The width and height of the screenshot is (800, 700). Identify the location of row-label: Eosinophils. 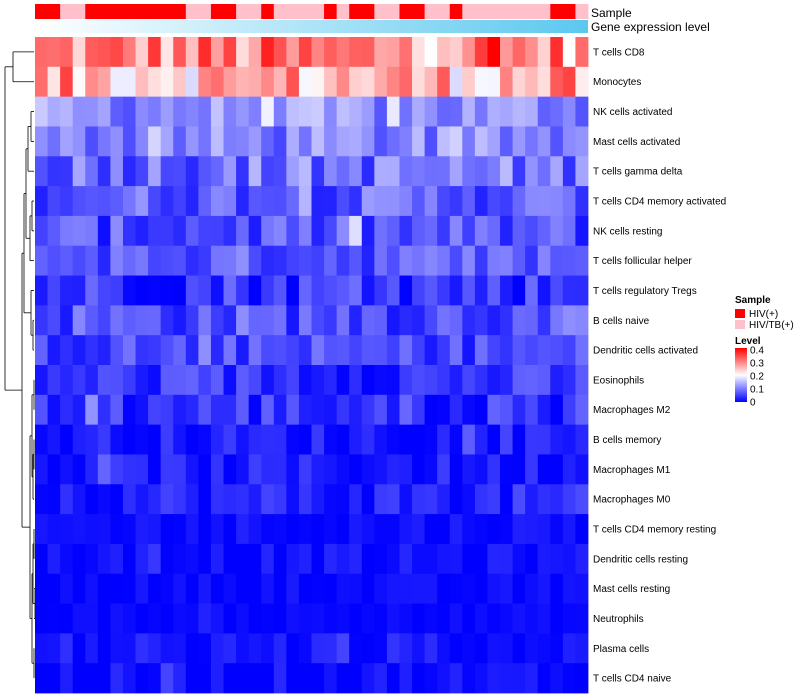
(618, 380).